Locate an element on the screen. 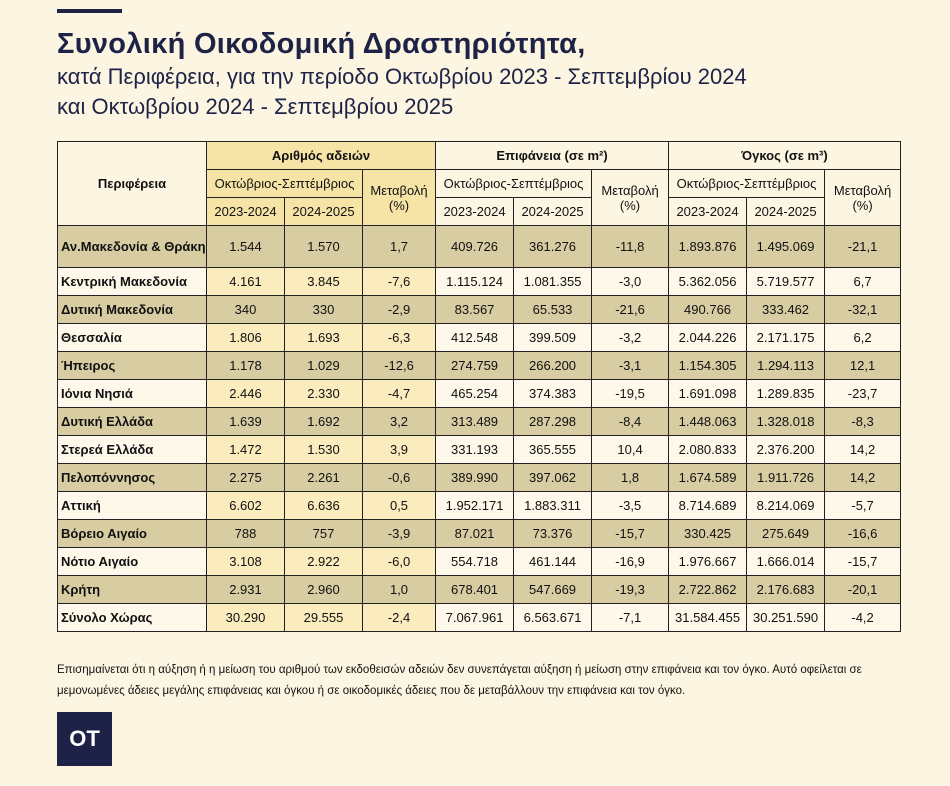 This screenshot has height=786, width=950. cell: 2.931 is located at coordinates (245, 589).